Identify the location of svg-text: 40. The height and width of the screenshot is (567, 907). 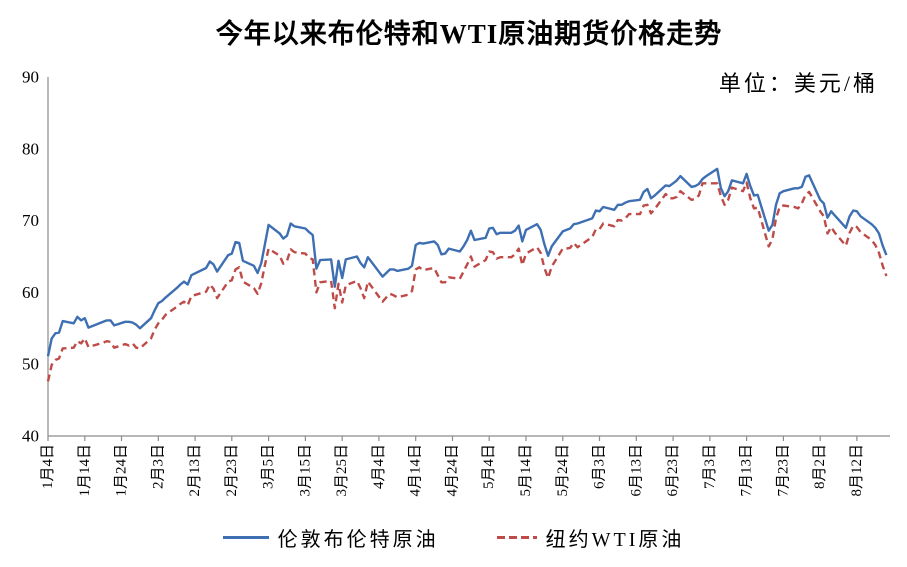
(30, 436).